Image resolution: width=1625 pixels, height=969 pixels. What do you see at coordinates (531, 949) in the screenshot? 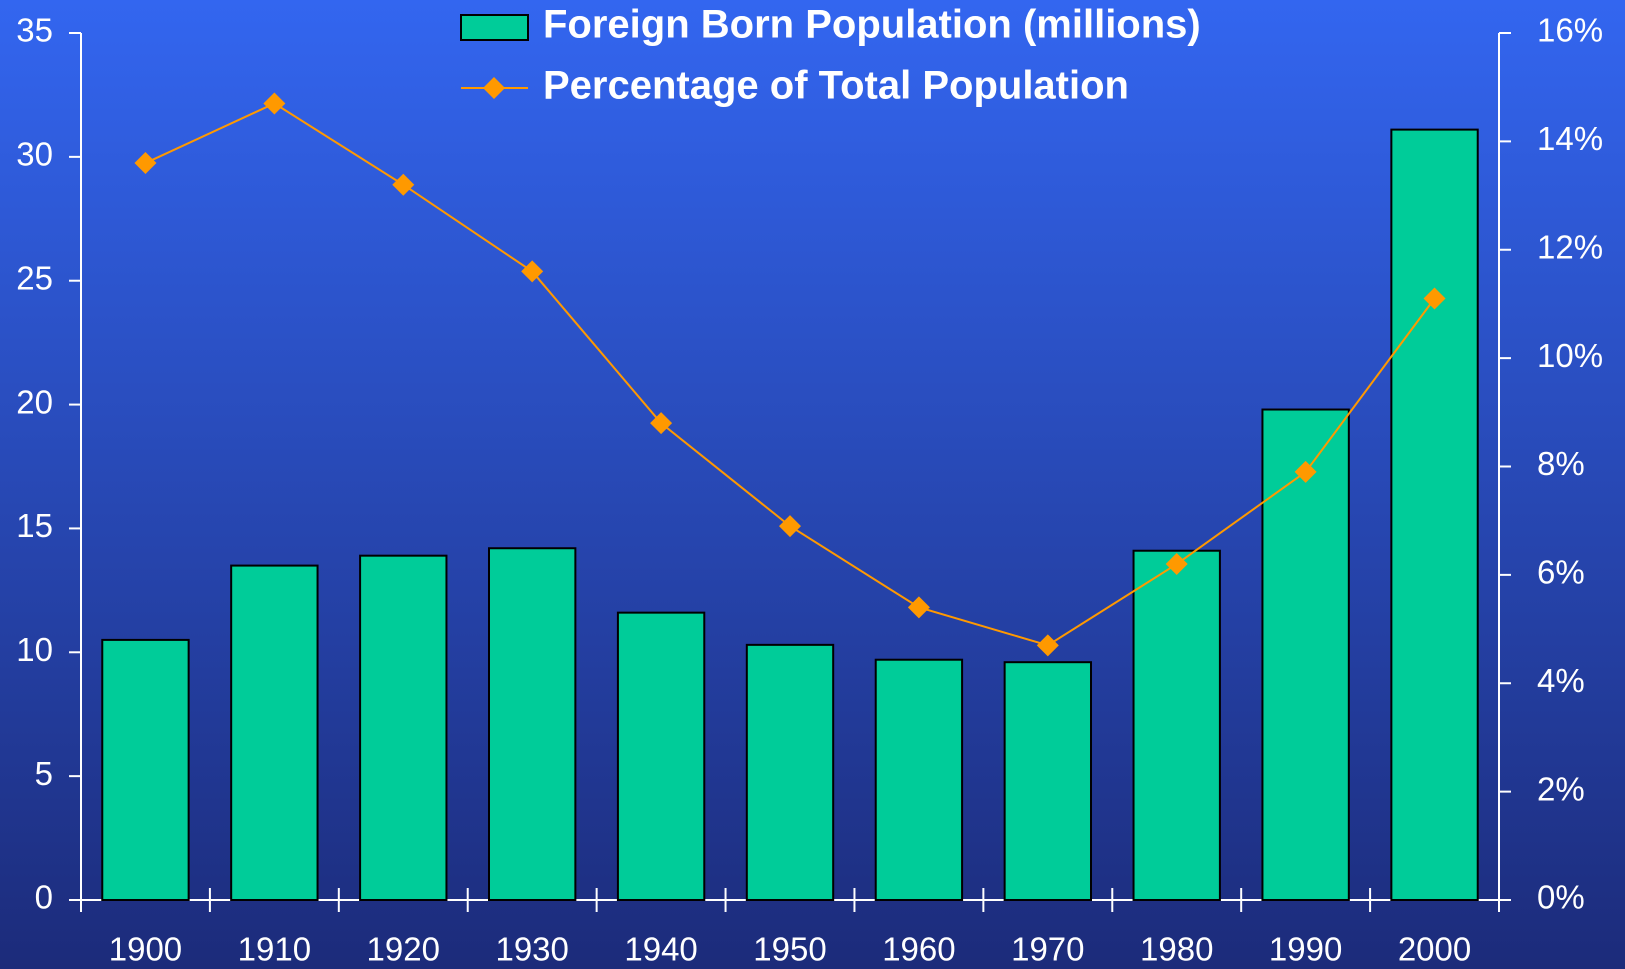
I see `x-tick-label: 1930` at bounding box center [531, 949].